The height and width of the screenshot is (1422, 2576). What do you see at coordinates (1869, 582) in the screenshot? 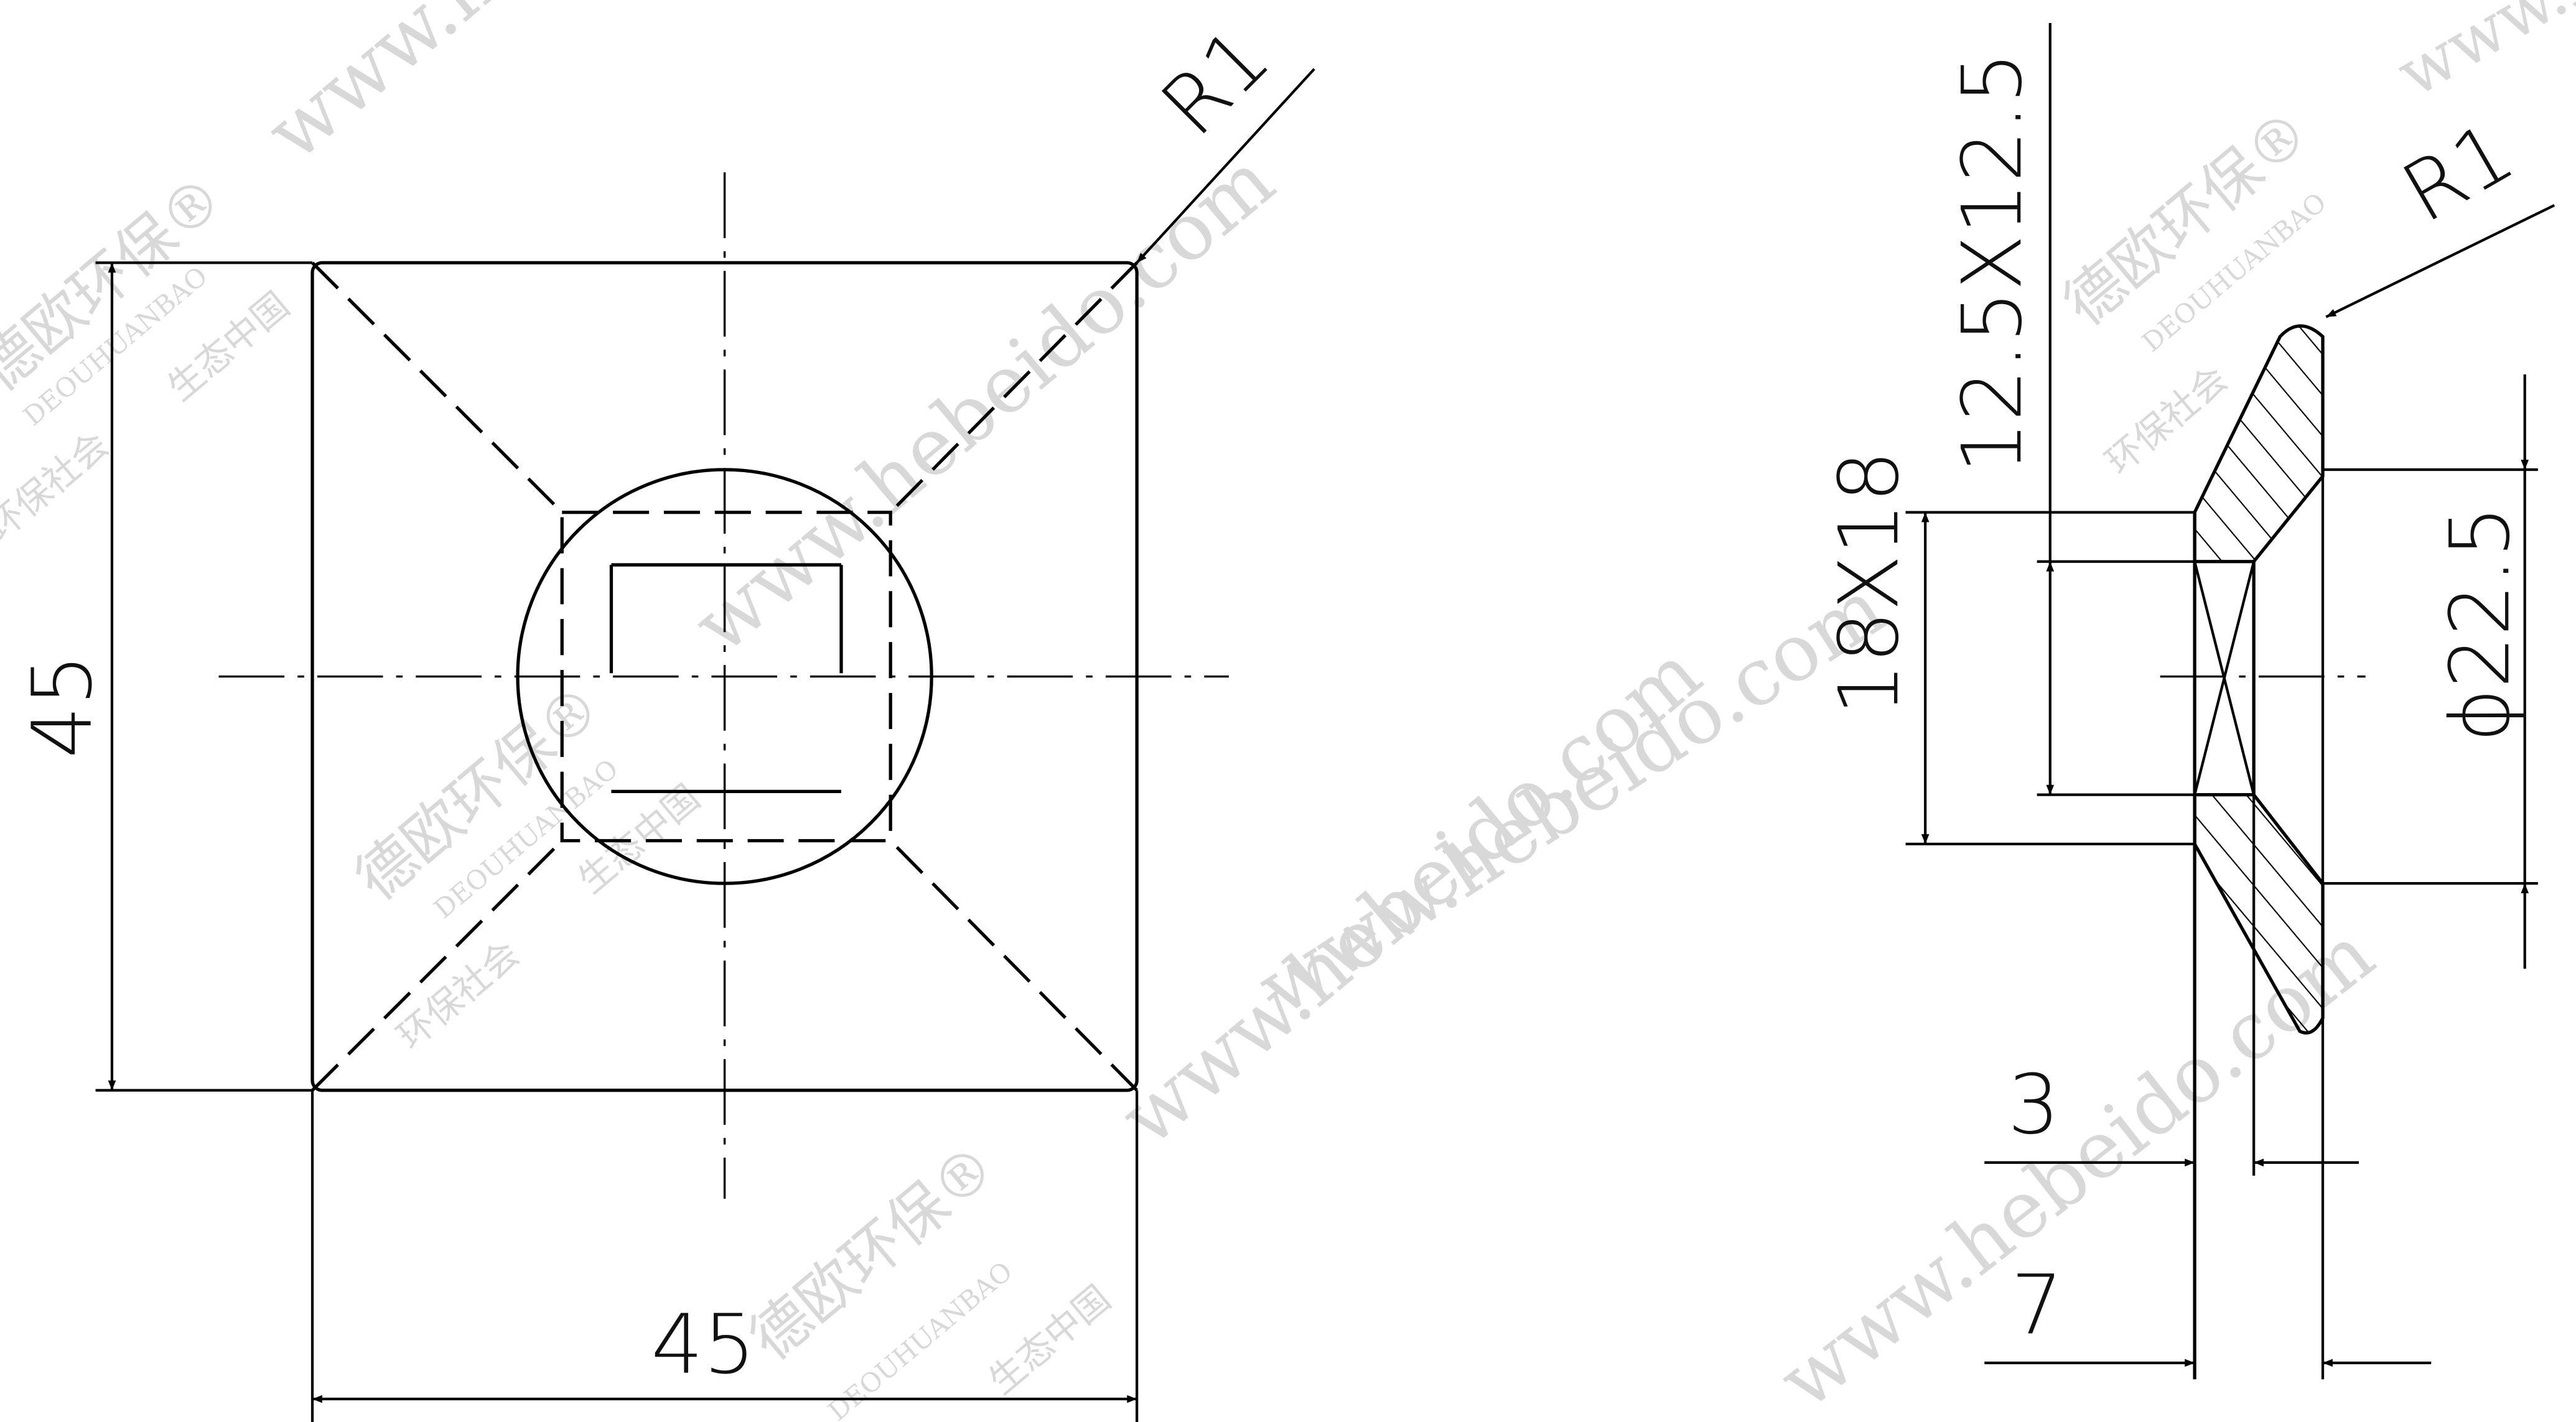
I see `dimension-label: 18X18` at bounding box center [1869, 582].